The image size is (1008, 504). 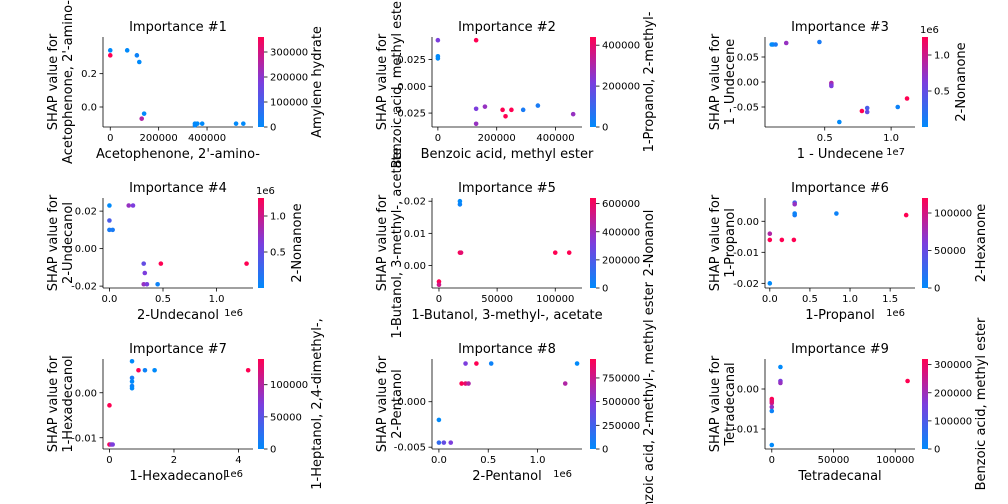 What do you see at coordinates (397, 403) in the screenshot?
I see `y-axis-label-line: 2-Pentanol` at bounding box center [397, 403].